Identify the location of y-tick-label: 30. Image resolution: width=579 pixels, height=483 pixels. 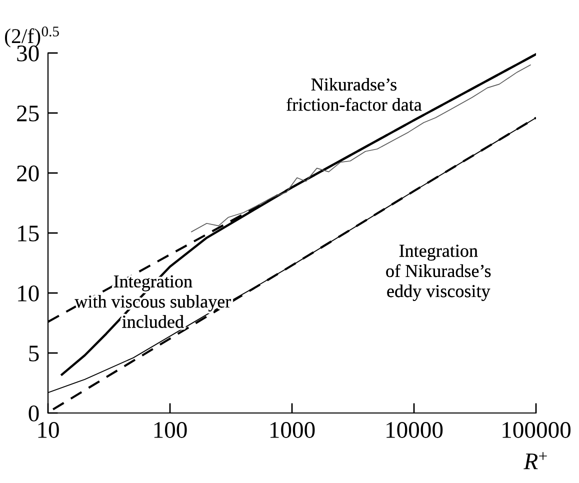
(28, 53).